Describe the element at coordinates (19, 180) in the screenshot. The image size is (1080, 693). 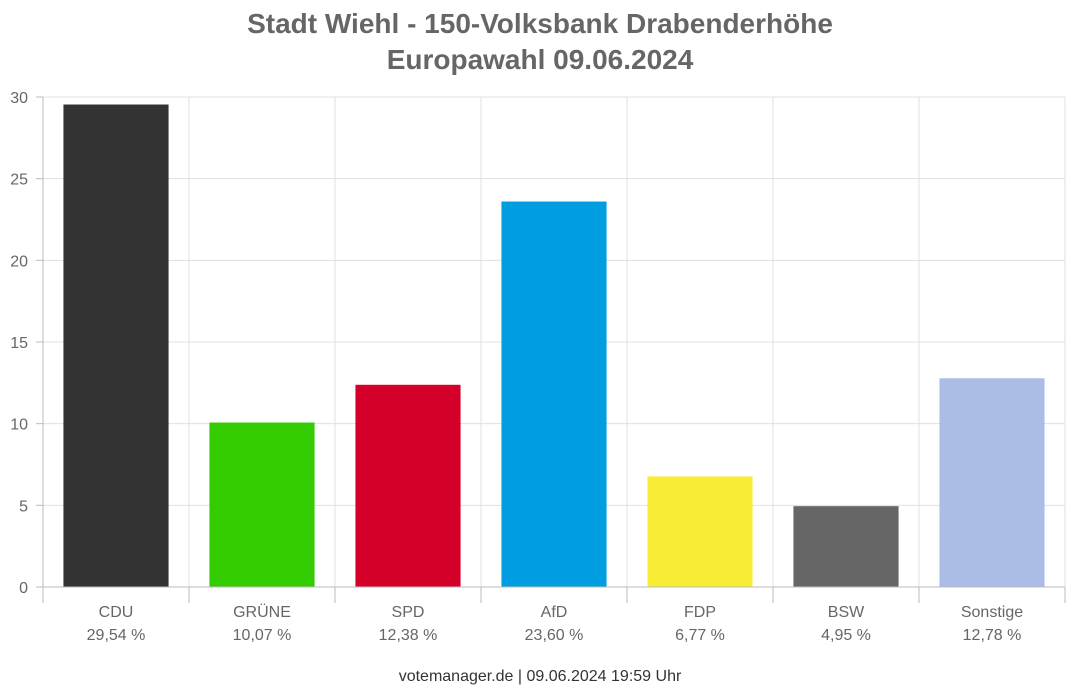
I see `y-tick-label: 25` at that location.